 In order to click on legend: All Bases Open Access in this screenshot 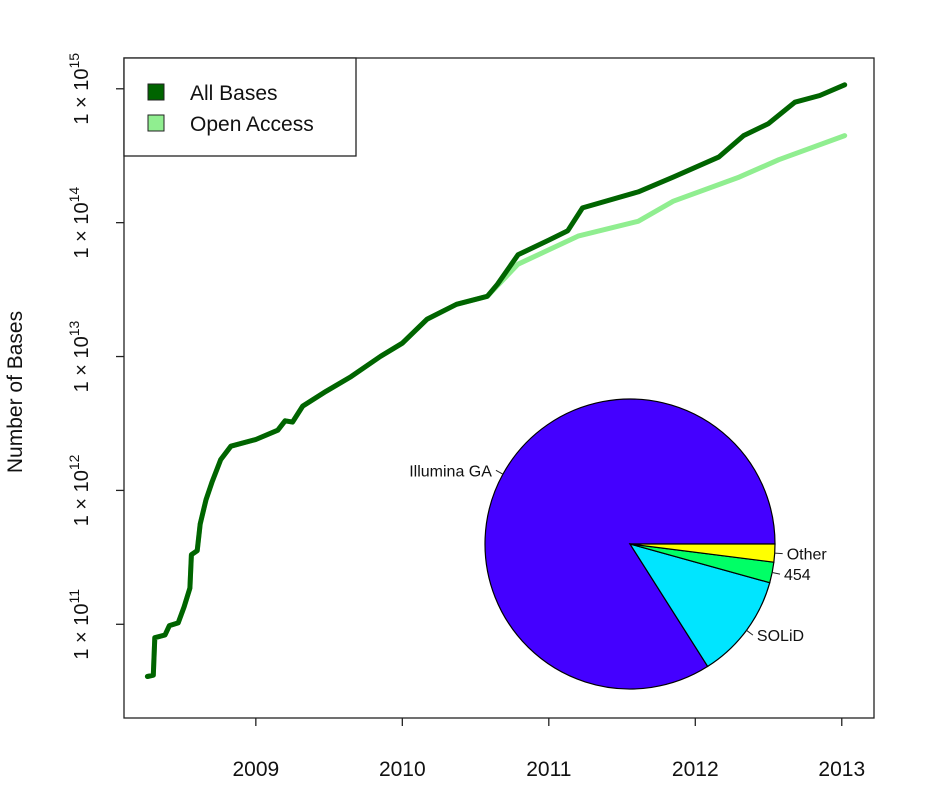, I will do `click(240, 107)`.